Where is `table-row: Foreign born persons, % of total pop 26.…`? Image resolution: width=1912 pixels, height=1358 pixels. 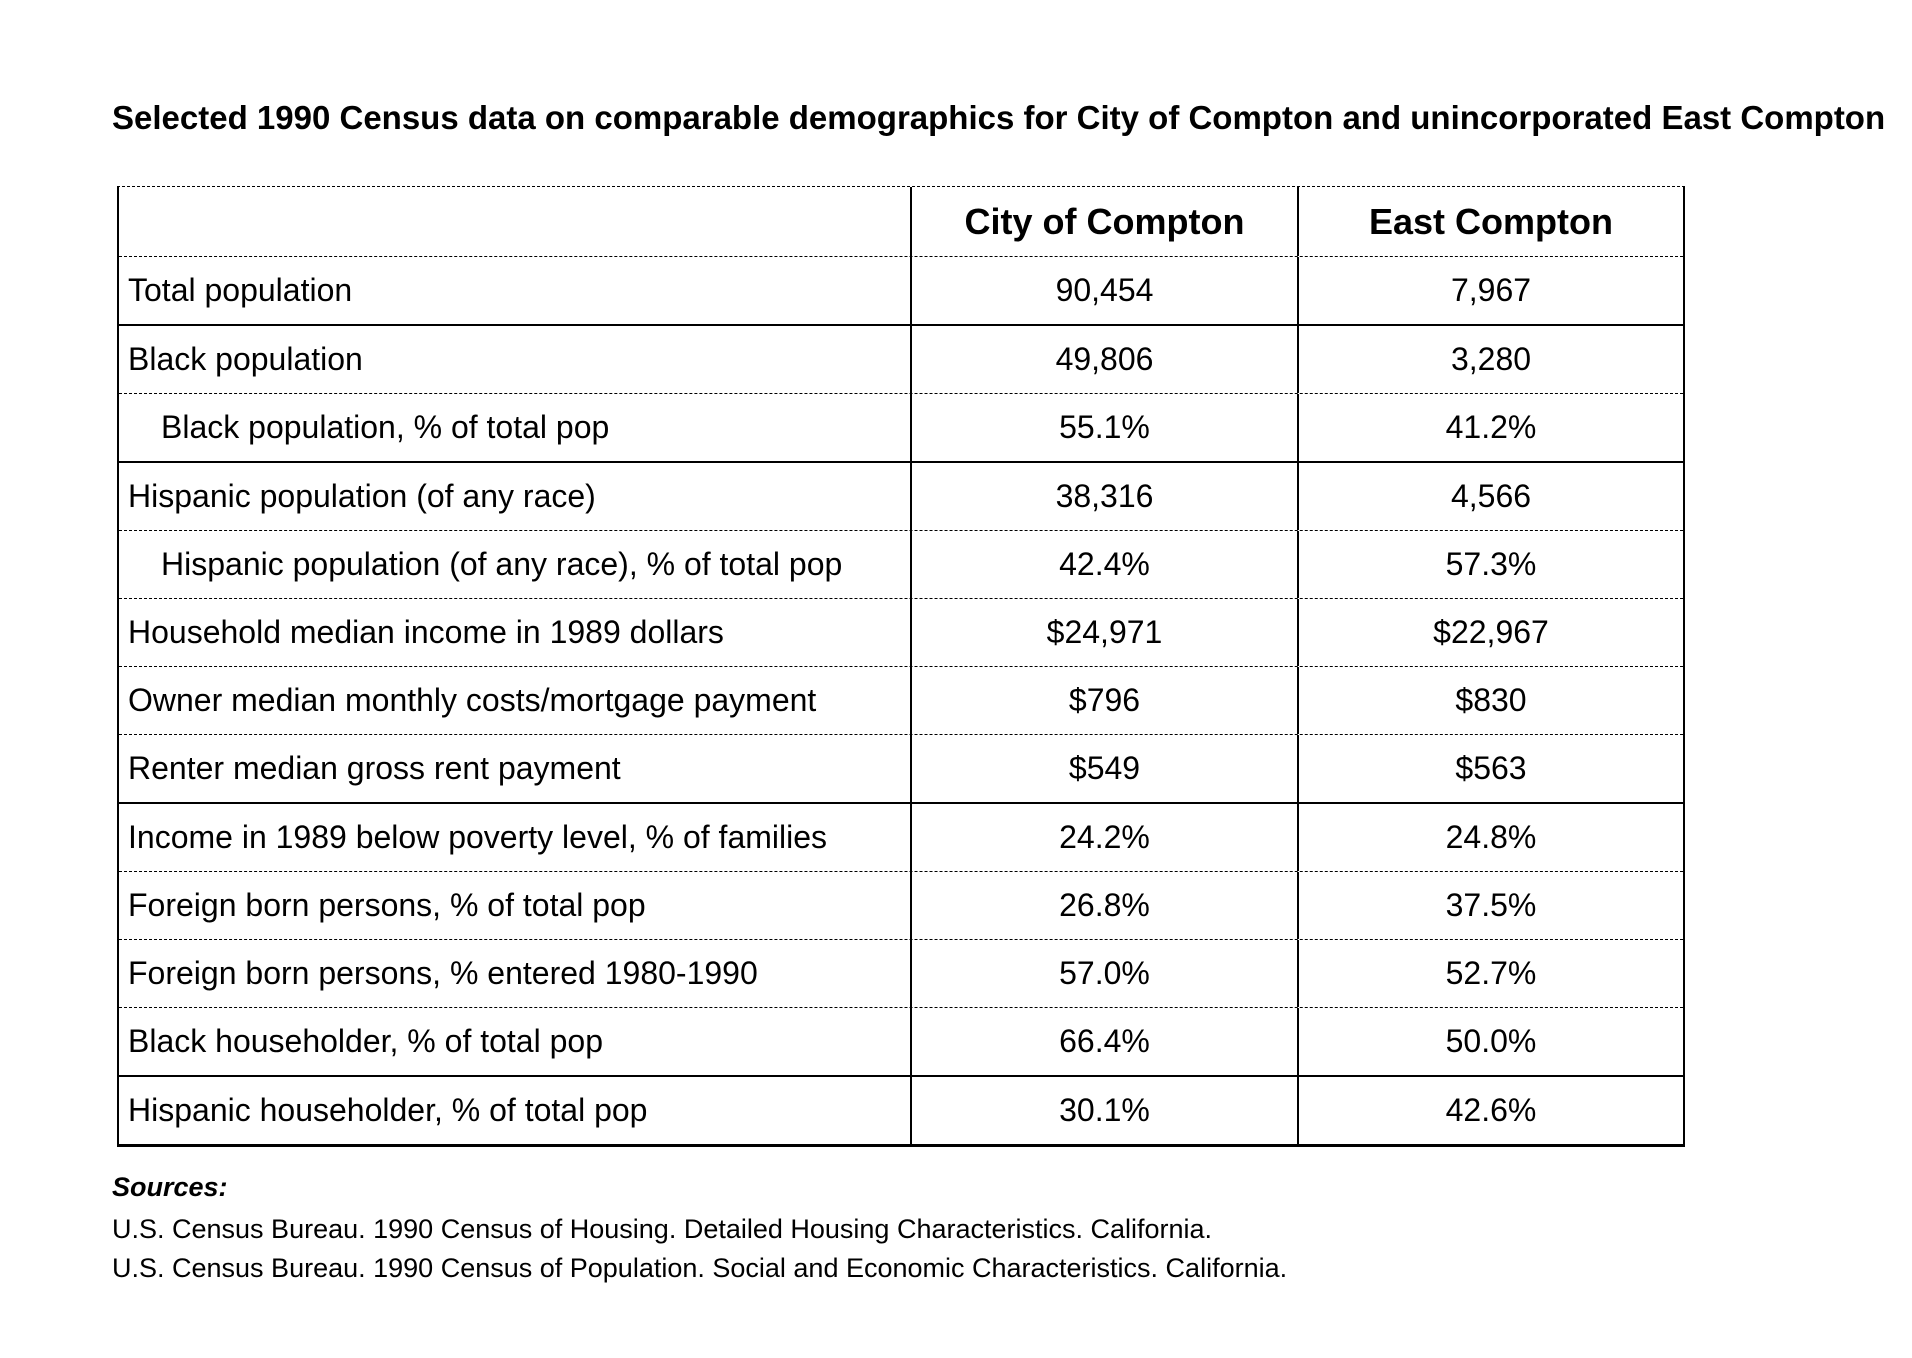
table-row: Foreign born persons, % of total pop 26.… is located at coordinates (901, 906).